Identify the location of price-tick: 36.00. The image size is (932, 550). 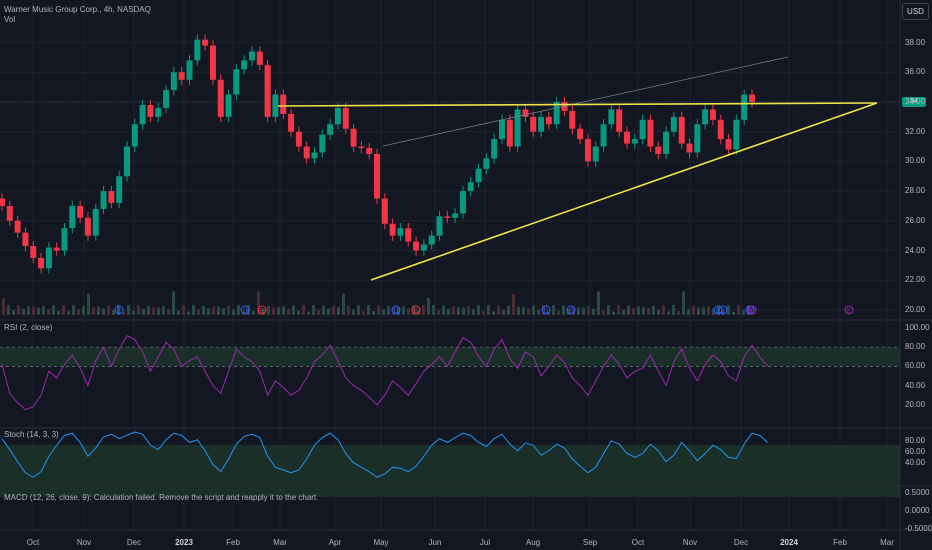
(915, 72).